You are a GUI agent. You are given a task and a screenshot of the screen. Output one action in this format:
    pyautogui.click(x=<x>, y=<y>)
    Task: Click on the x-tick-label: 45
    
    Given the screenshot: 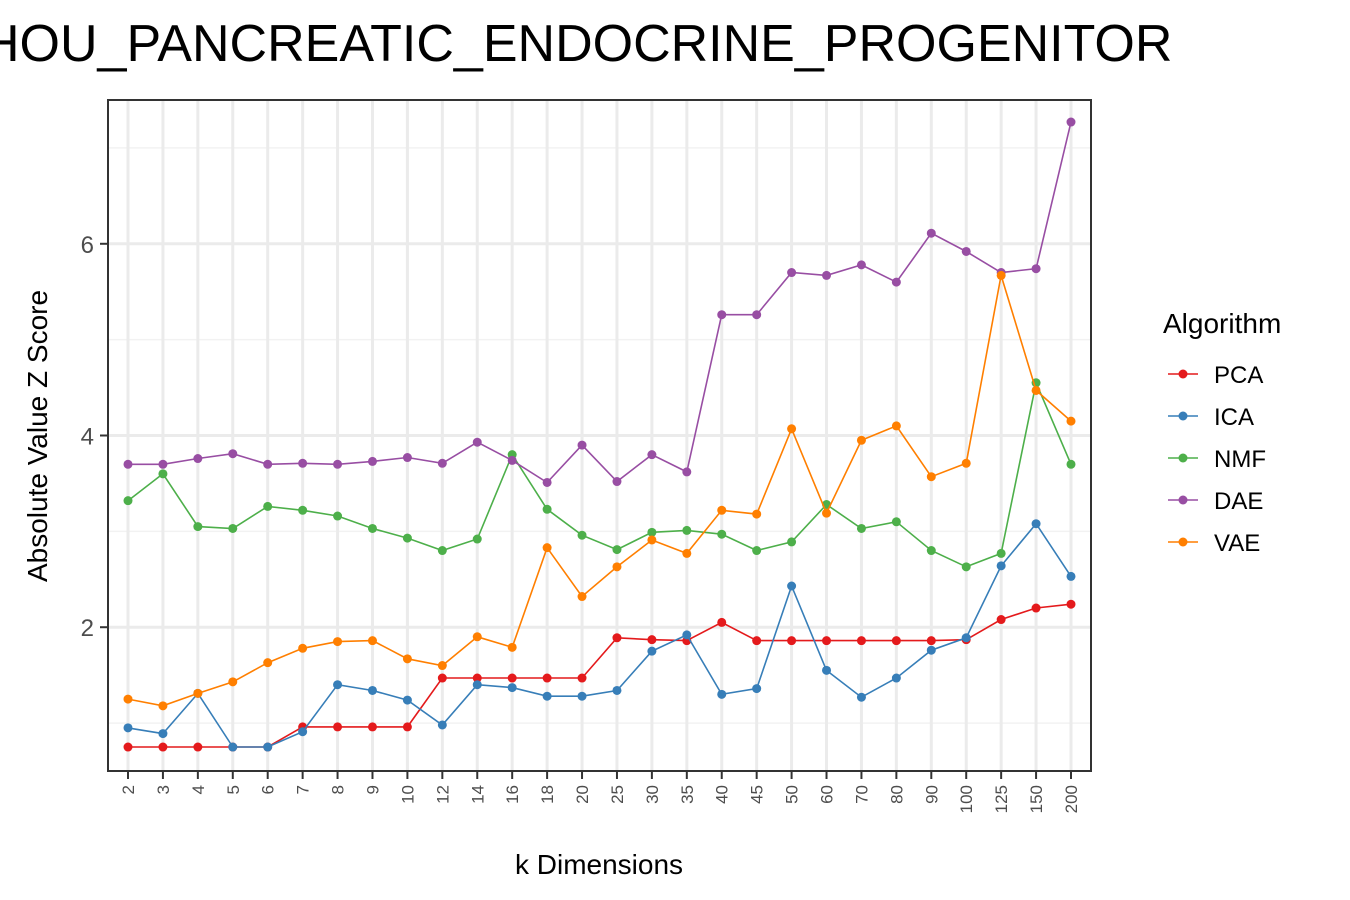 What is the action you would take?
    pyautogui.click(x=757, y=794)
    